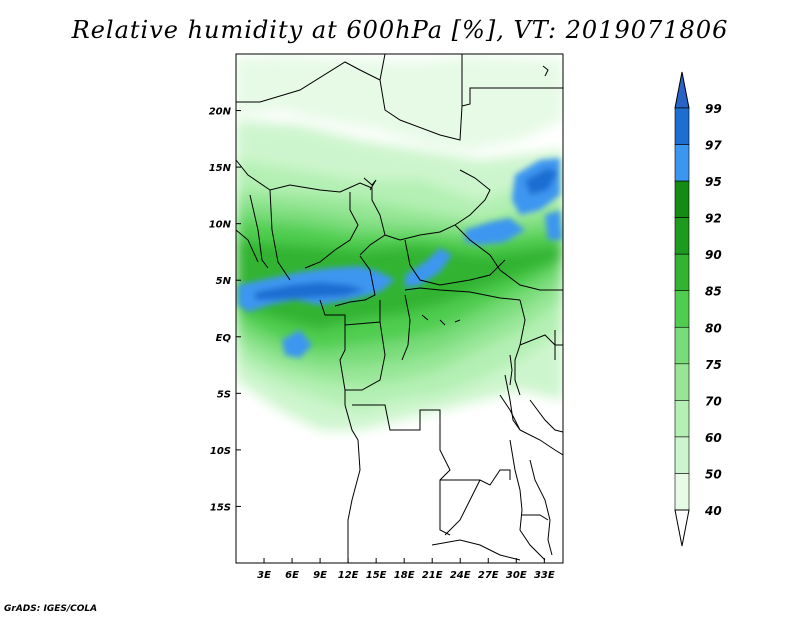 Image resolution: width=800 pixels, height=618 pixels. What do you see at coordinates (264, 575) in the screenshot?
I see `lon-tick-label: 3E` at bounding box center [264, 575].